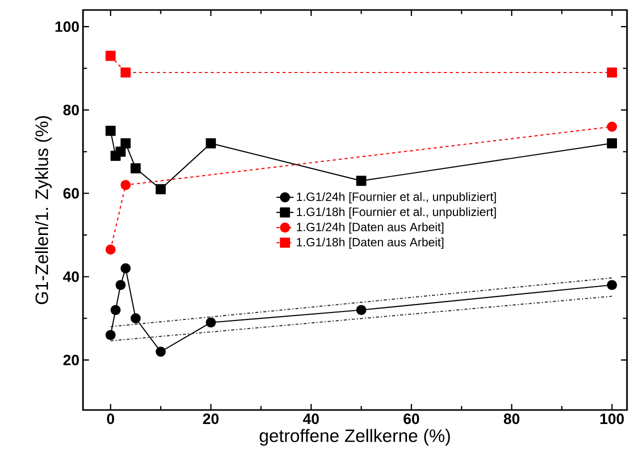 Image resolution: width=632 pixels, height=462 pixels. Describe the element at coordinates (512, 419) in the screenshot. I see `x-tick-label: 80` at that location.